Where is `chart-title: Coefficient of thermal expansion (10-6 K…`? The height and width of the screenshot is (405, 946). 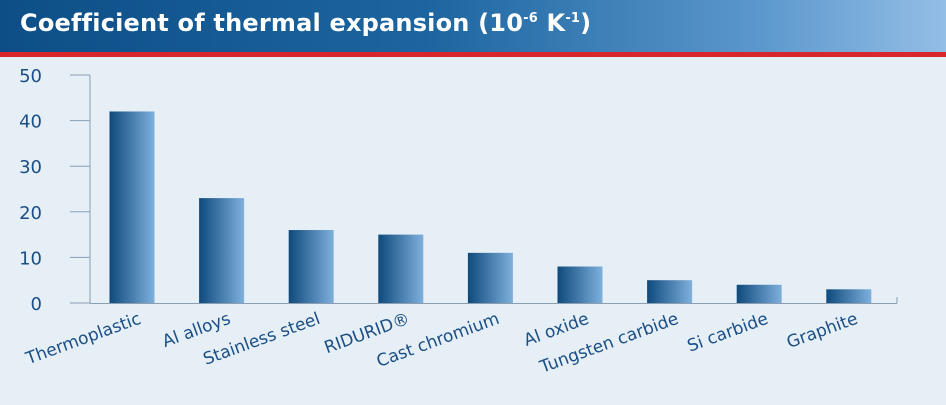
chart-title: Coefficient of thermal expansion (10-6 K… is located at coordinates (305, 23).